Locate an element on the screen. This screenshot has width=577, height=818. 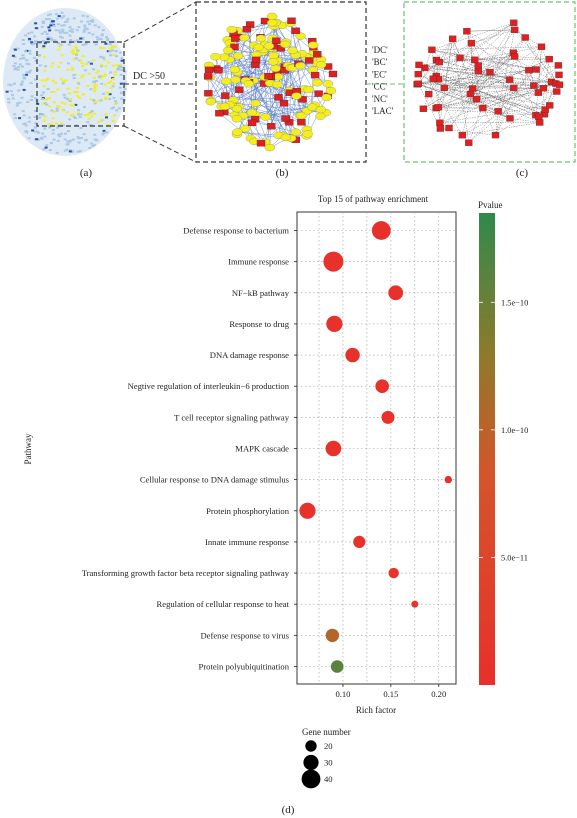
chart-title: Top 15 of pathway enrichment is located at coordinates (373, 199).